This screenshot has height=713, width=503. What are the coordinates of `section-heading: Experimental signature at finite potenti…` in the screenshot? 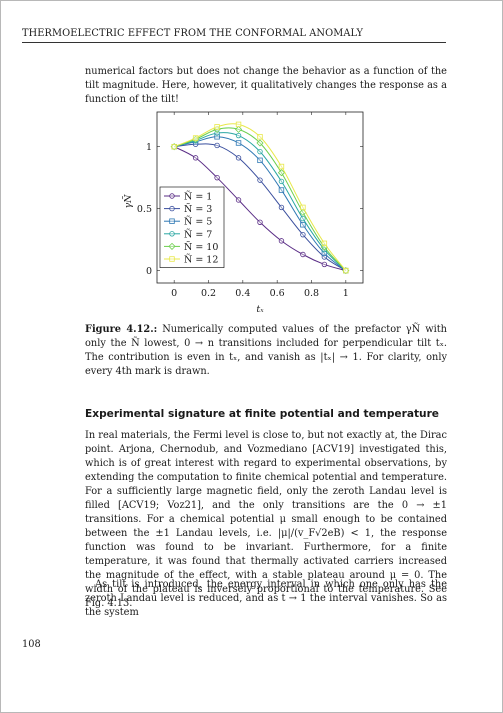 It's located at (262, 414).